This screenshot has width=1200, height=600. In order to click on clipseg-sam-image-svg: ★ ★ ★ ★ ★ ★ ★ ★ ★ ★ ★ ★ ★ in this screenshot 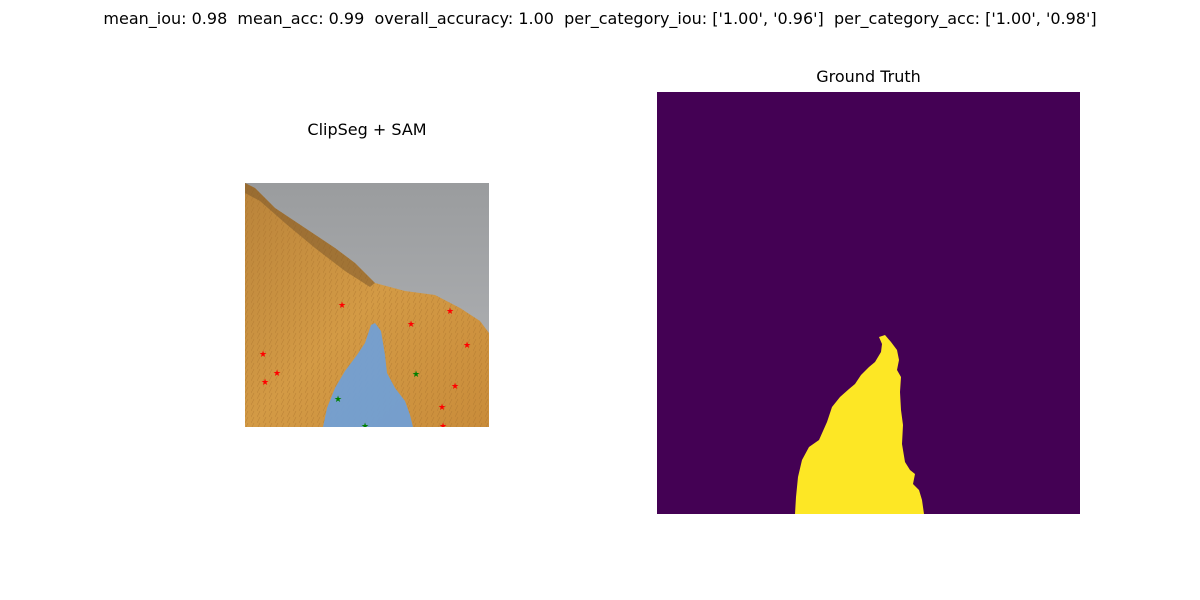, I will do `click(367, 305)`.